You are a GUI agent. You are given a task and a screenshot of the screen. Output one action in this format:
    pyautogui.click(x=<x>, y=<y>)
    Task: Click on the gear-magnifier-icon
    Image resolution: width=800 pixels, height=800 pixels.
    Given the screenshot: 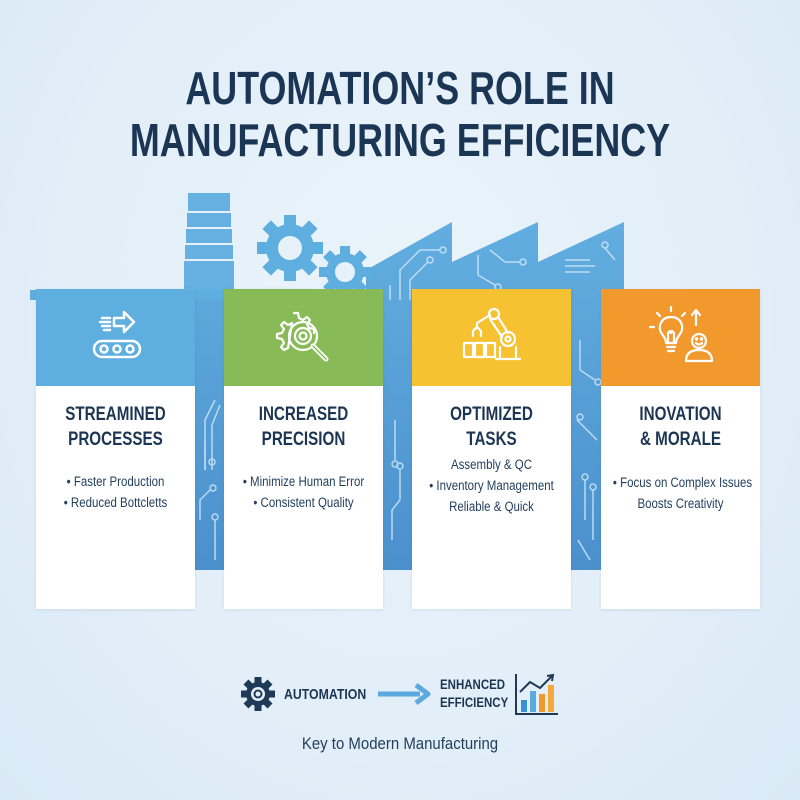 What is the action you would take?
    pyautogui.click(x=301, y=336)
    